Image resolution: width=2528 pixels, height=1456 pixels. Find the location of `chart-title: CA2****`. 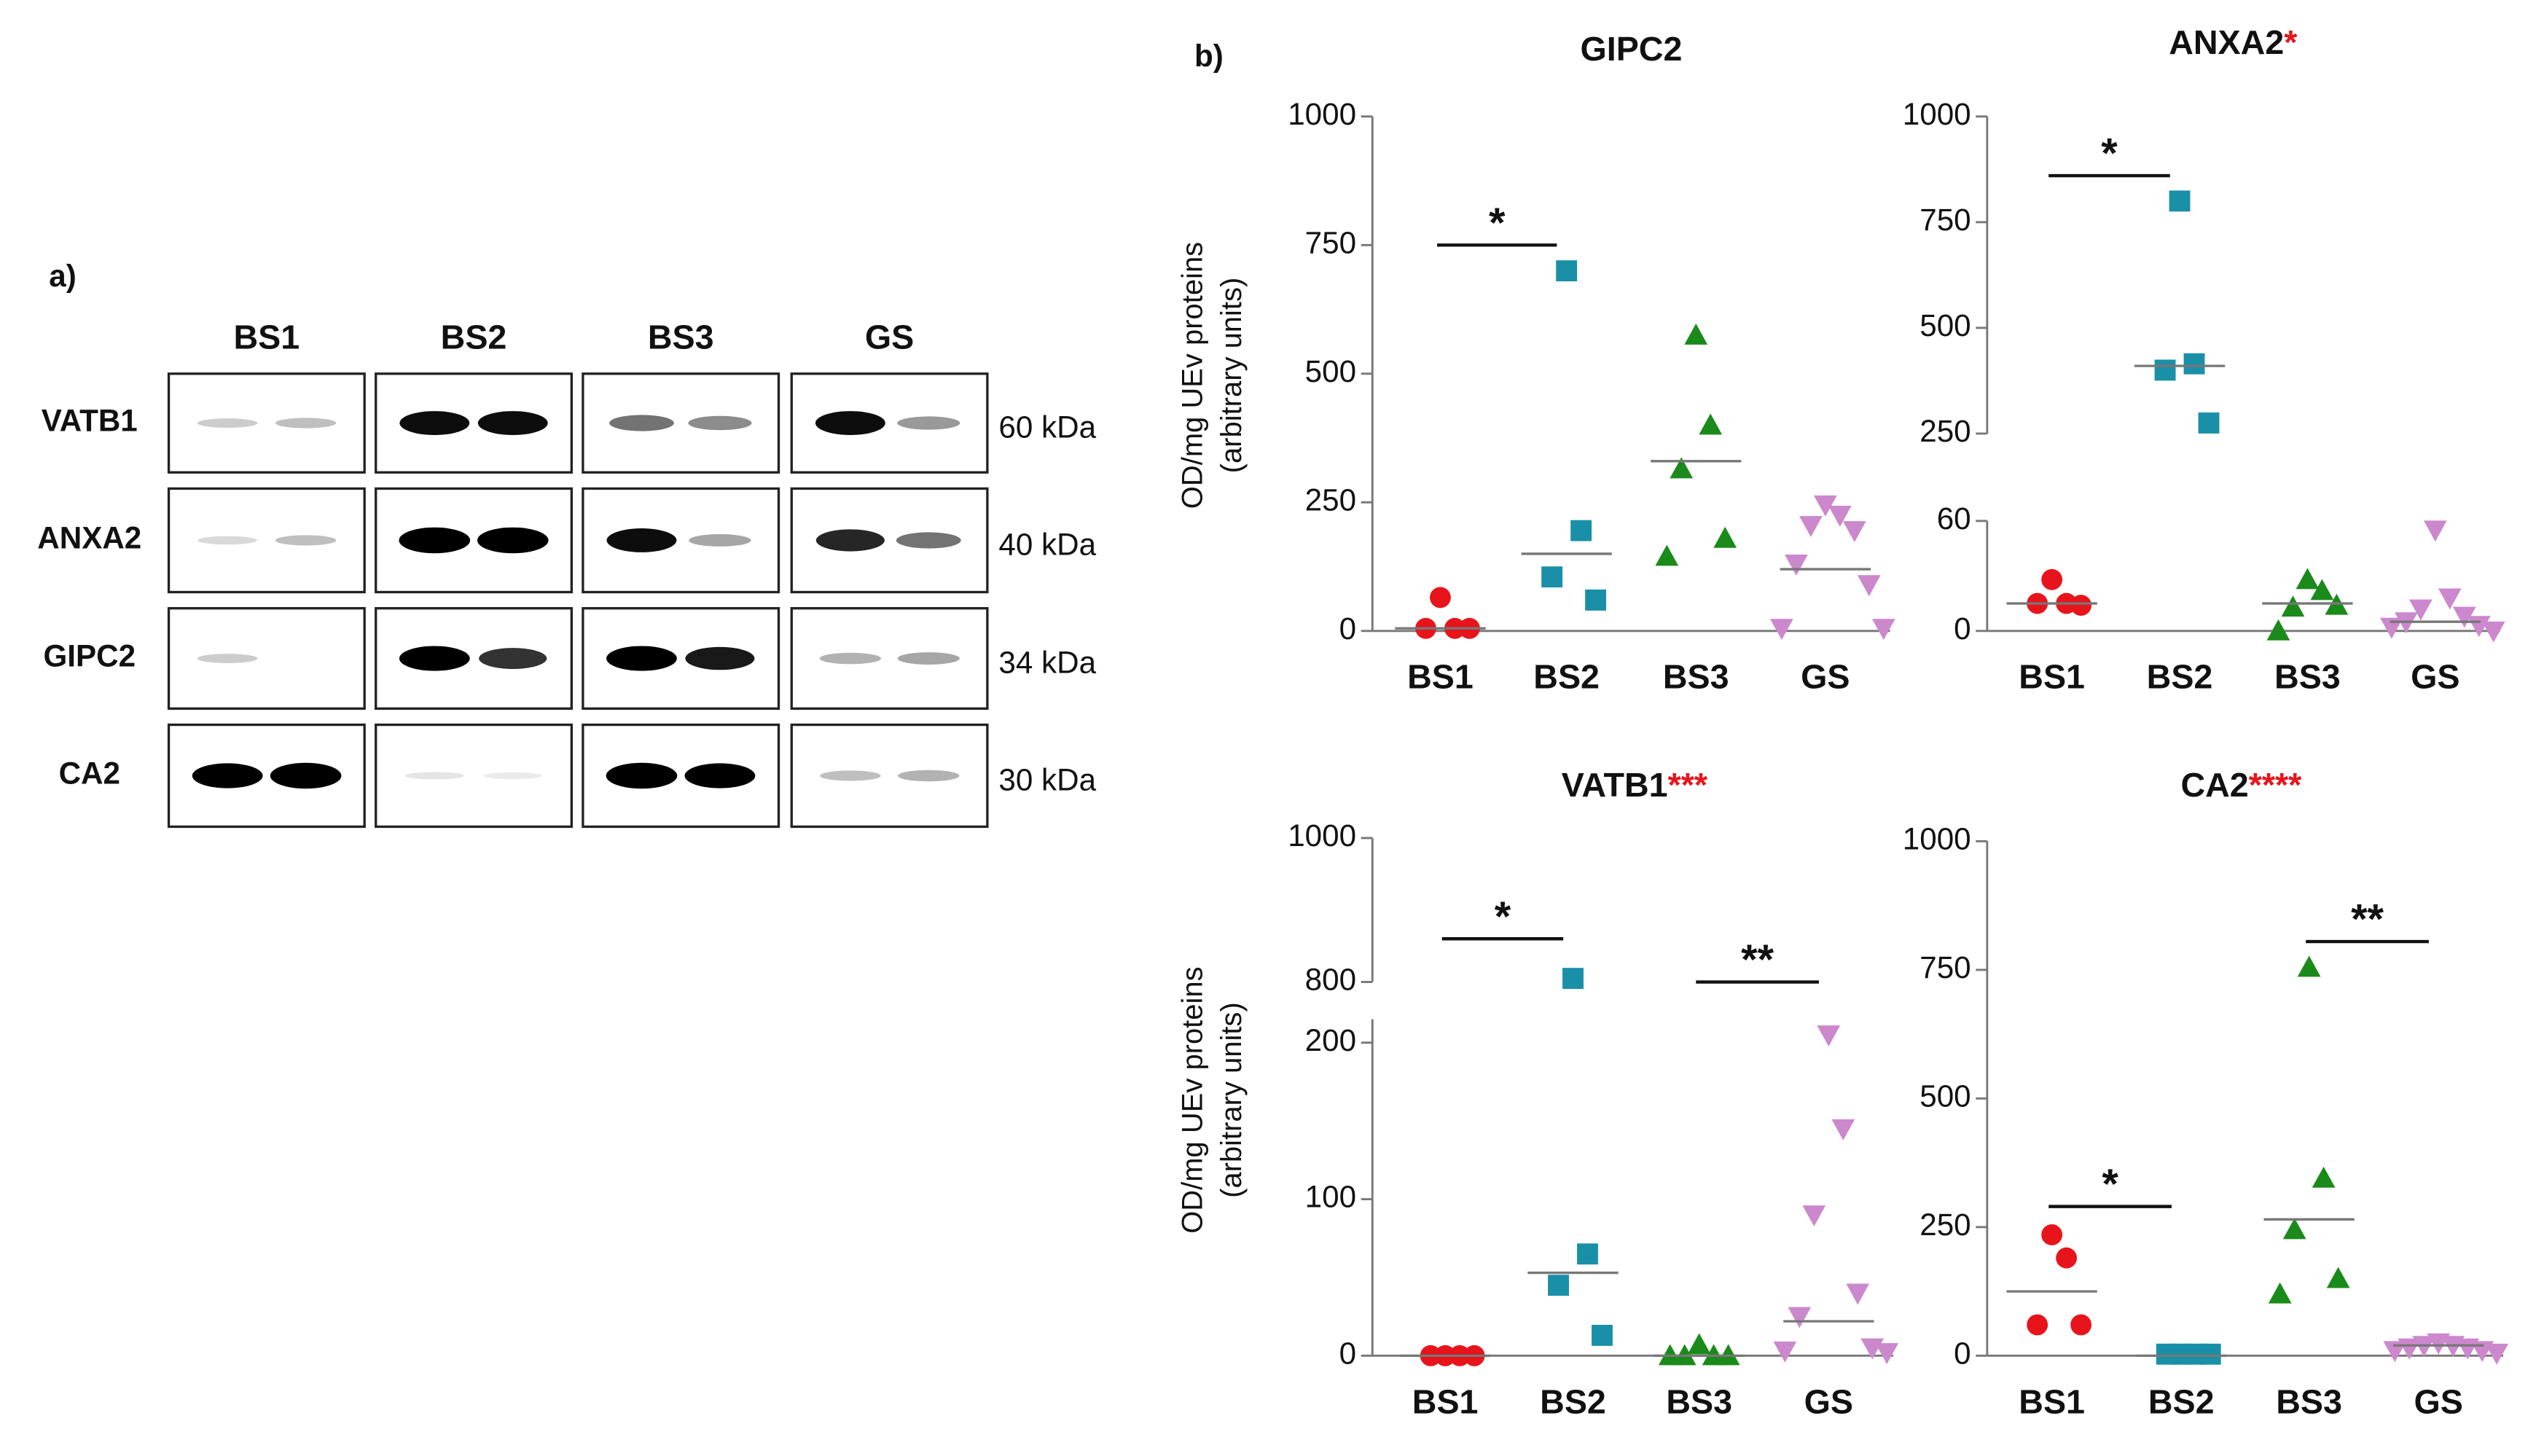

chart-title: CA2**** is located at coordinates (2241, 785).